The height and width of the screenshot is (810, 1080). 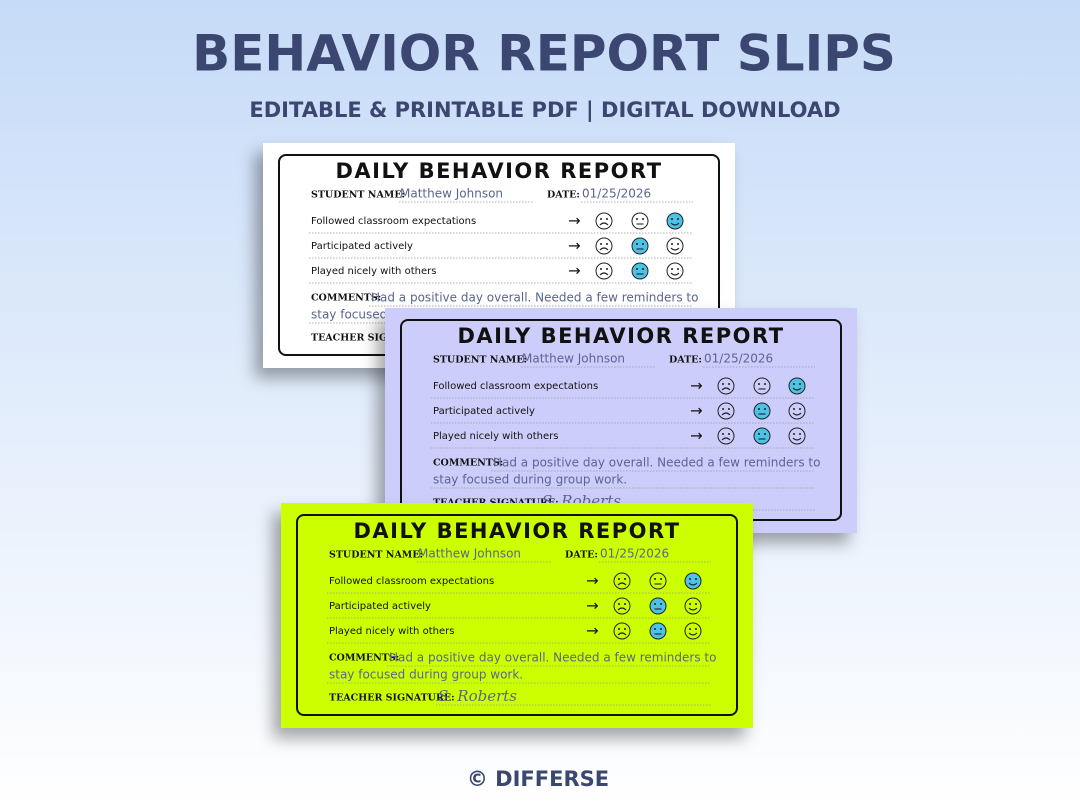 What do you see at coordinates (346, 298) in the screenshot?
I see `label: COMMENTS:` at bounding box center [346, 298].